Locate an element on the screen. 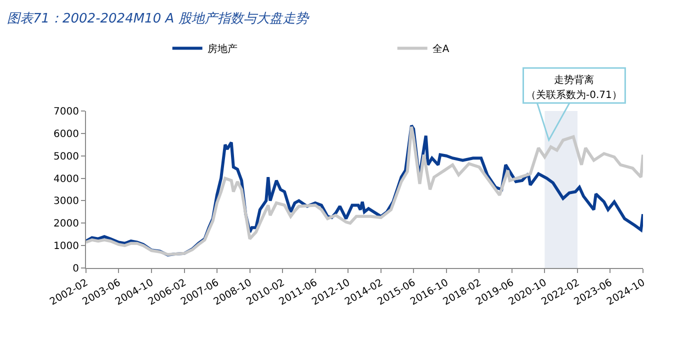  y-tick-label: 4000 is located at coordinates (66, 179).